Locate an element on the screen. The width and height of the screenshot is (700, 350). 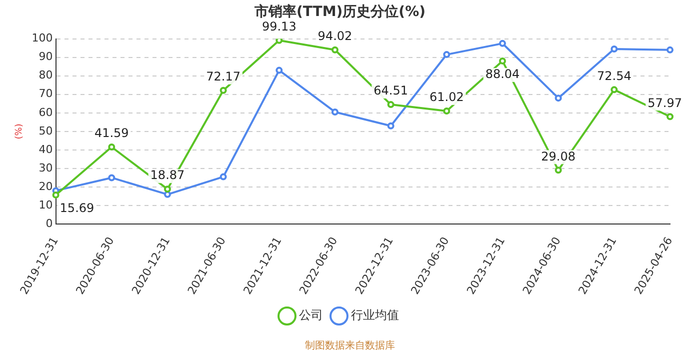
y-tick-label: 90 is located at coordinates (45, 57).